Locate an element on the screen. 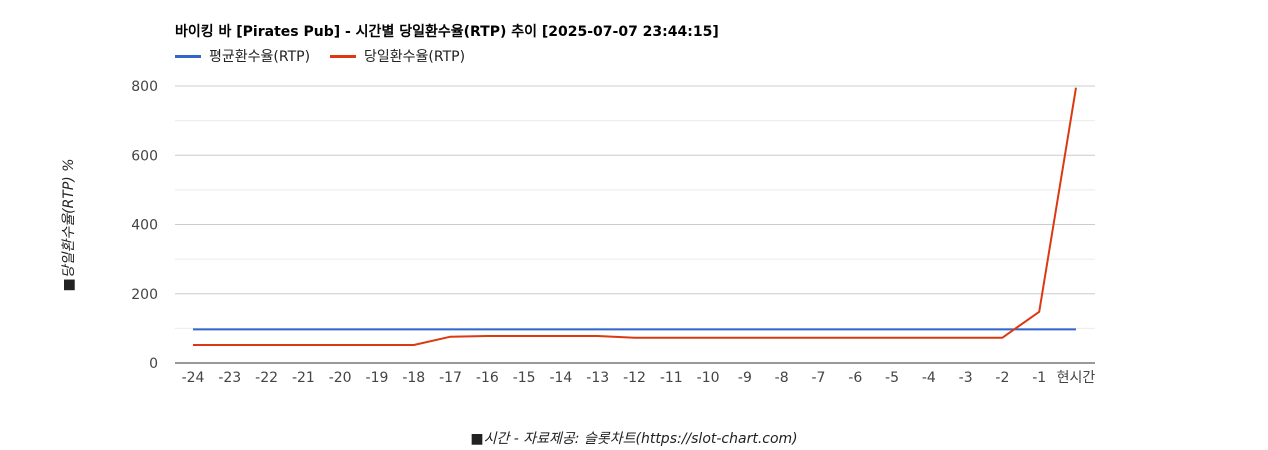 This screenshot has width=1268, height=450. y-tick-label: 0 is located at coordinates (153, 364).